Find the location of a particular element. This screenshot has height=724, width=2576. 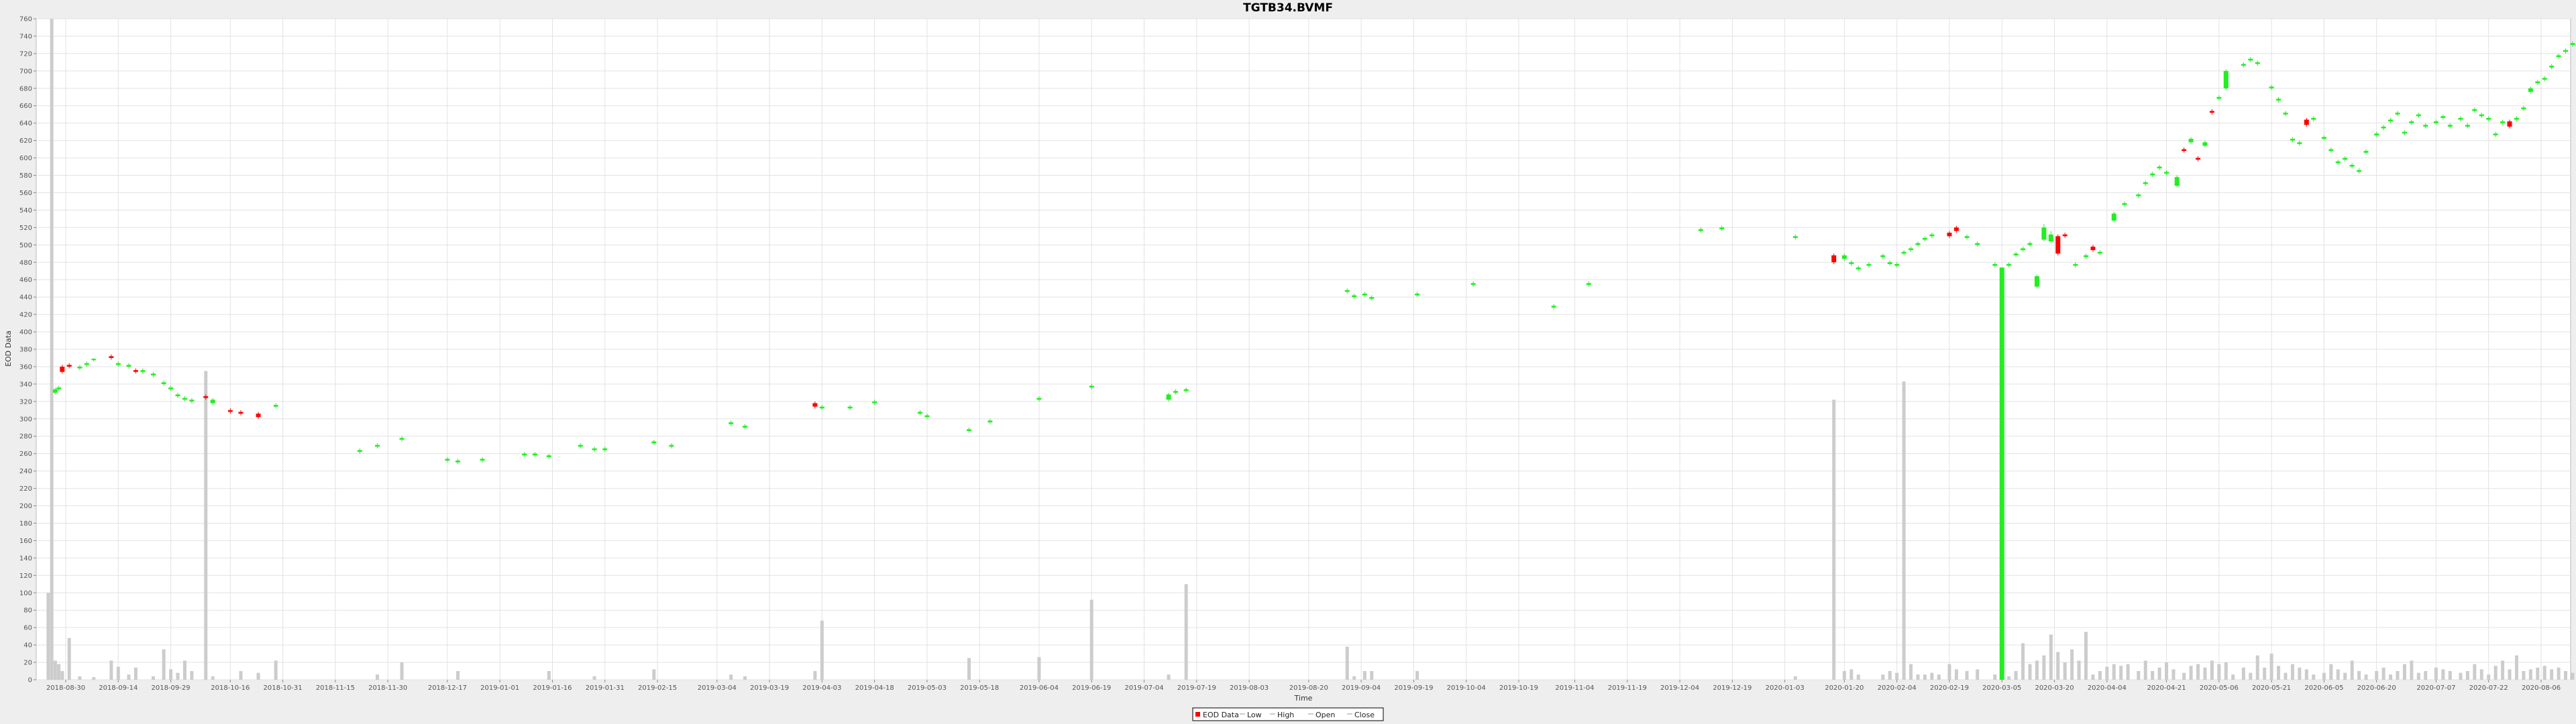

x-tick-label: 2019-06-19 is located at coordinates (1091, 688).